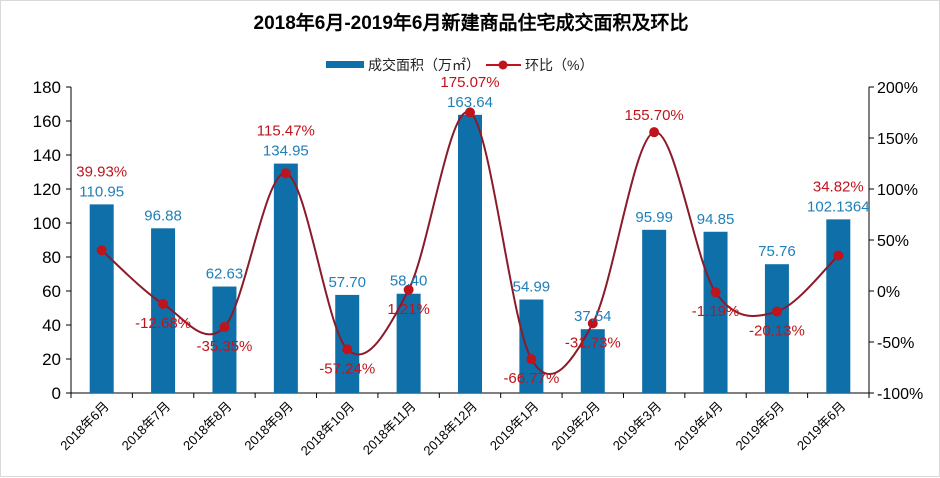 This screenshot has height=478, width=940. What do you see at coordinates (84, 426) in the screenshot?
I see `x-tick-label: 2018年6月` at bounding box center [84, 426].